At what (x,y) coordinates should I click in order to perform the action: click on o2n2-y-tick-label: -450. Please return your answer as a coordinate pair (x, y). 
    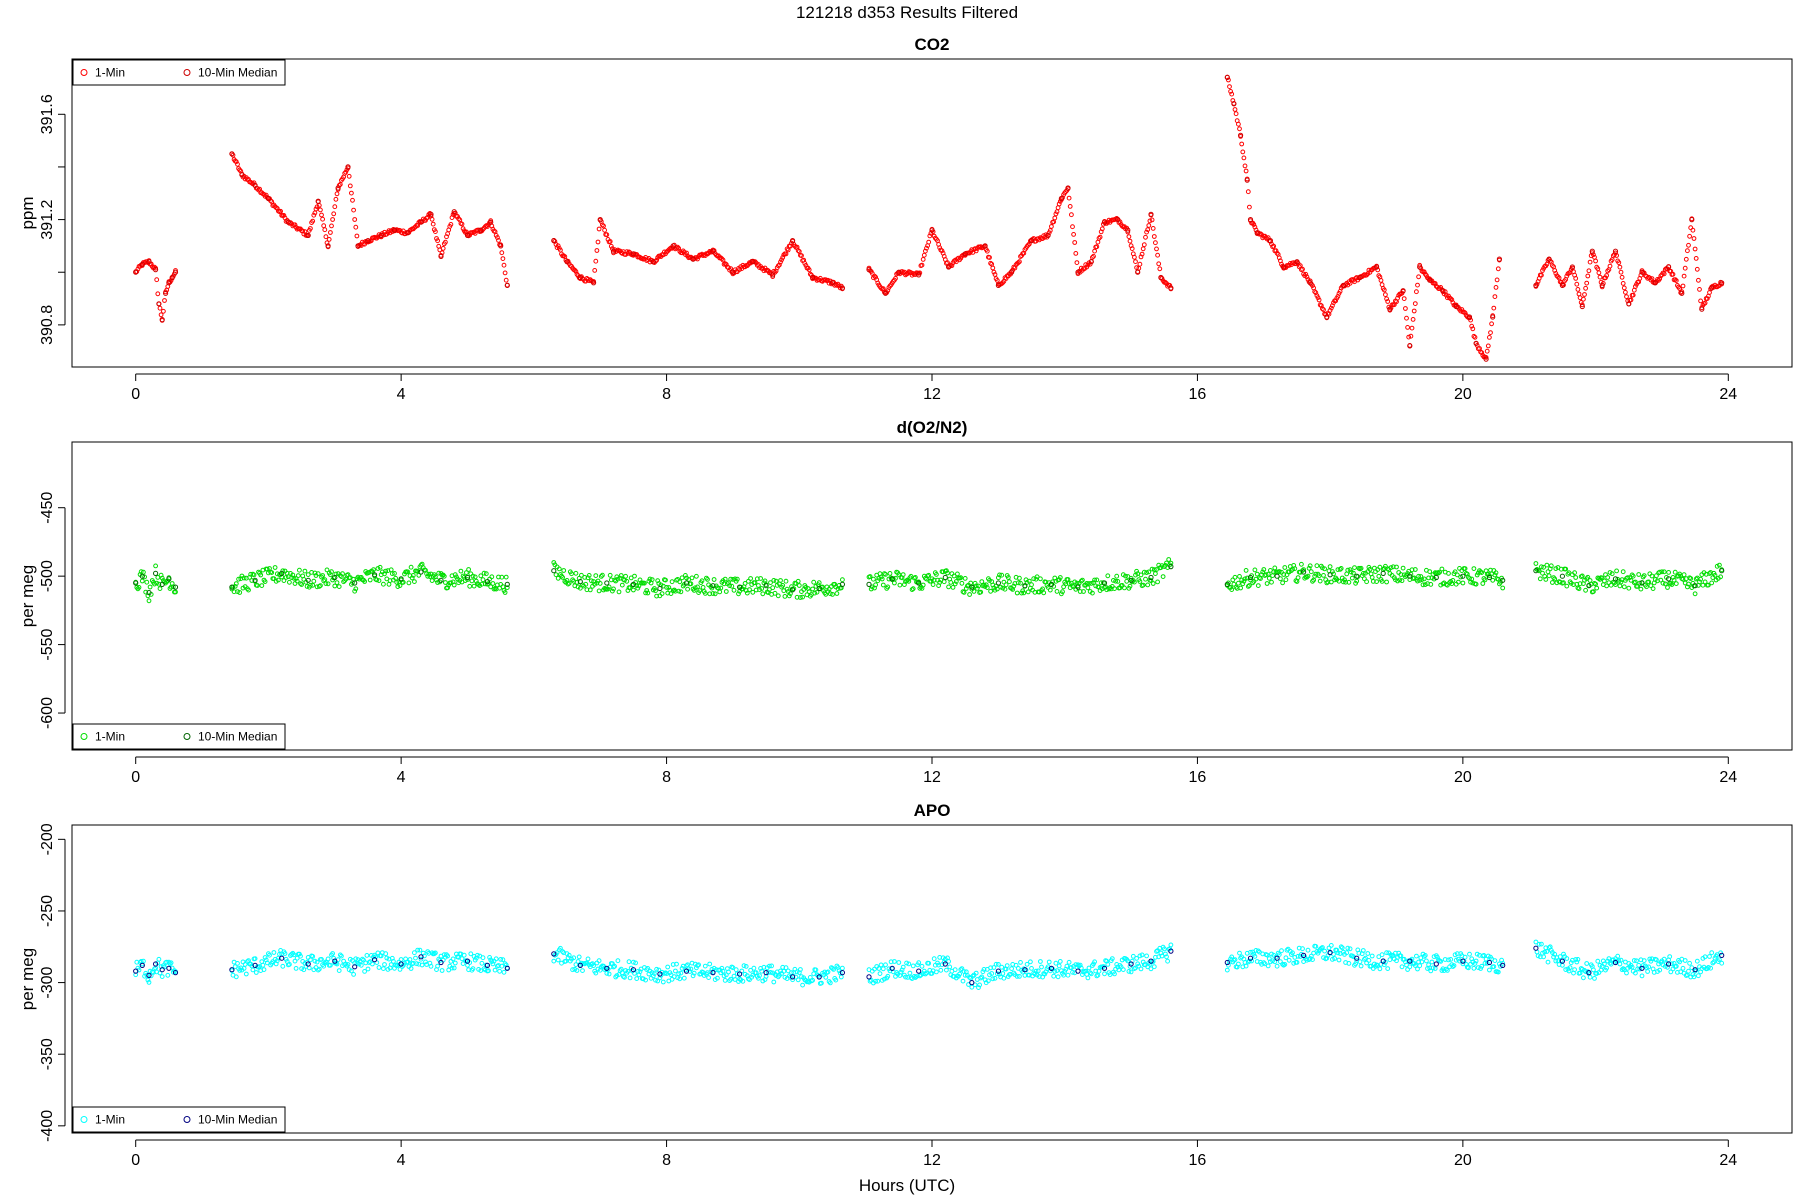
    Looking at the image, I should click on (47, 508).